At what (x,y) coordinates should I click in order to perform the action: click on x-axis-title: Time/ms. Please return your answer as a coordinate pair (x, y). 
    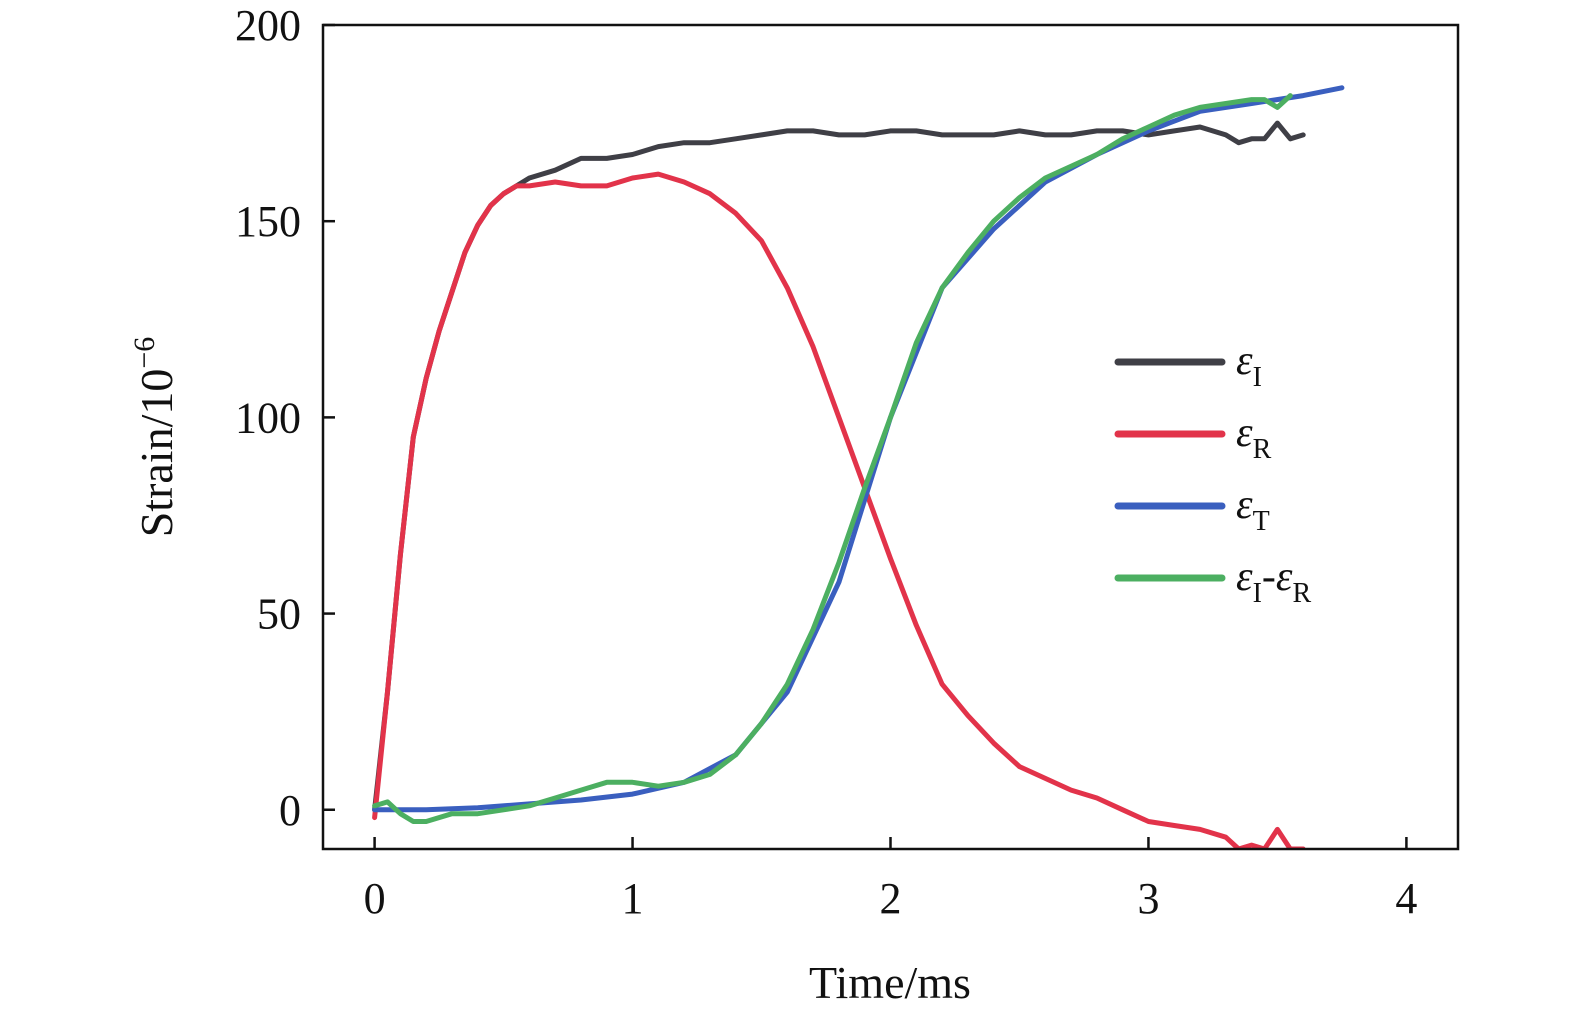
    Looking at the image, I should click on (890, 982).